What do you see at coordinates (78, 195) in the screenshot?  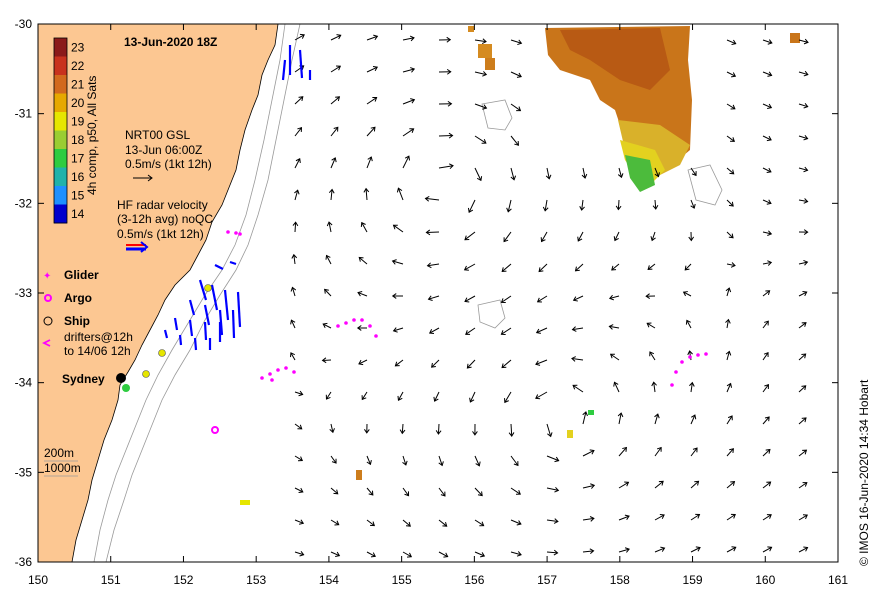 I see `colorbar-tick: 15` at bounding box center [78, 195].